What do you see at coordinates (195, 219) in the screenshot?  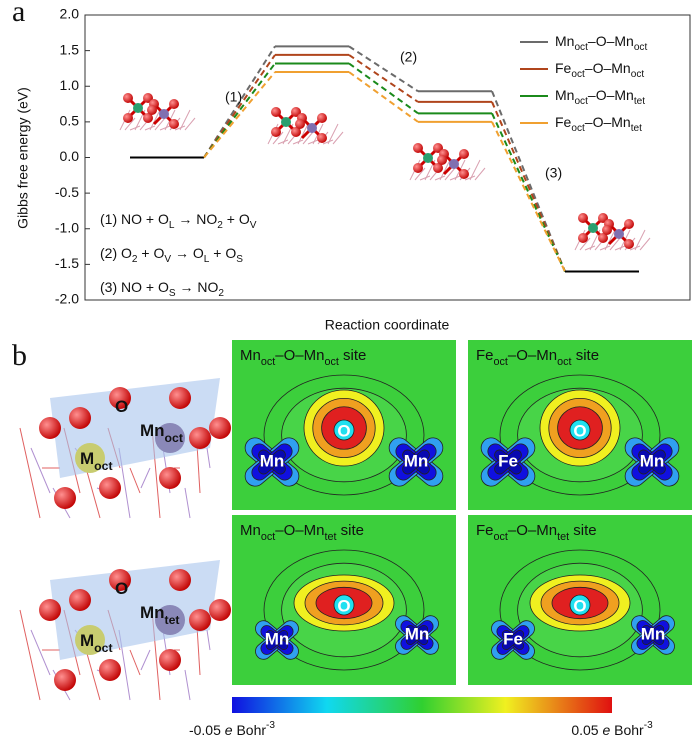 I see `text-part: → NO` at bounding box center [195, 219].